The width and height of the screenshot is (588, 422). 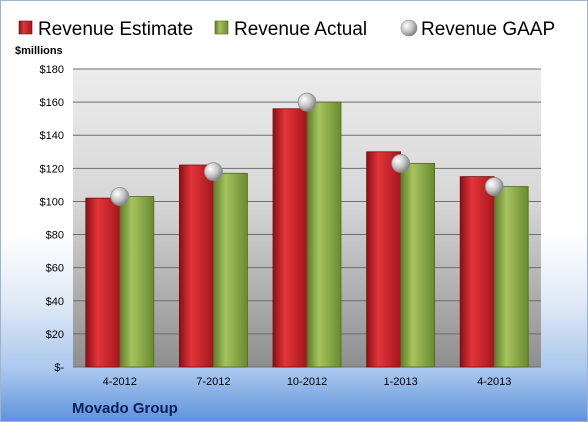 What do you see at coordinates (55, 302) in the screenshot?
I see `y-tick-label: $40` at bounding box center [55, 302].